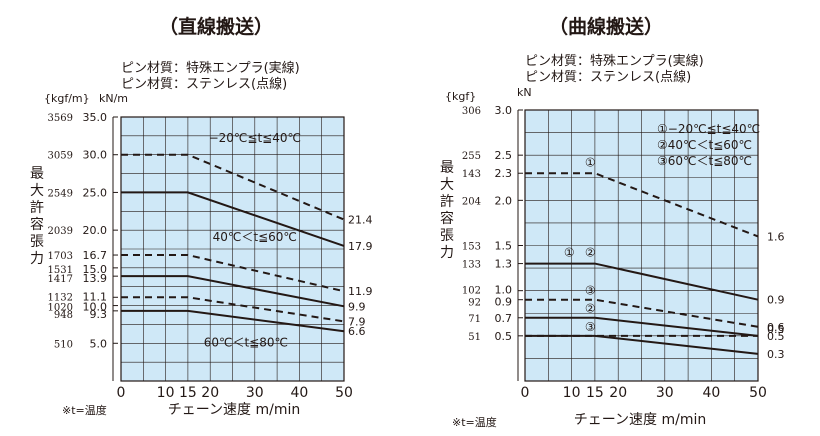 The height and width of the screenshot is (436, 820). Describe the element at coordinates (113, 98) in the screenshot. I see `y-unit-right: kN/m` at that location.